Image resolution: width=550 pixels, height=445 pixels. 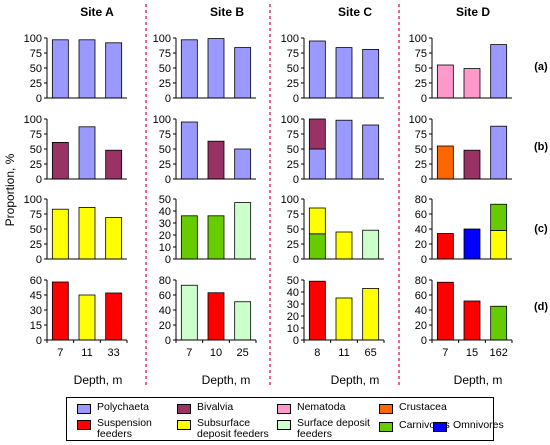 What do you see at coordinates (321, 407) in the screenshot?
I see `legend-label: Nematoda` at bounding box center [321, 407].